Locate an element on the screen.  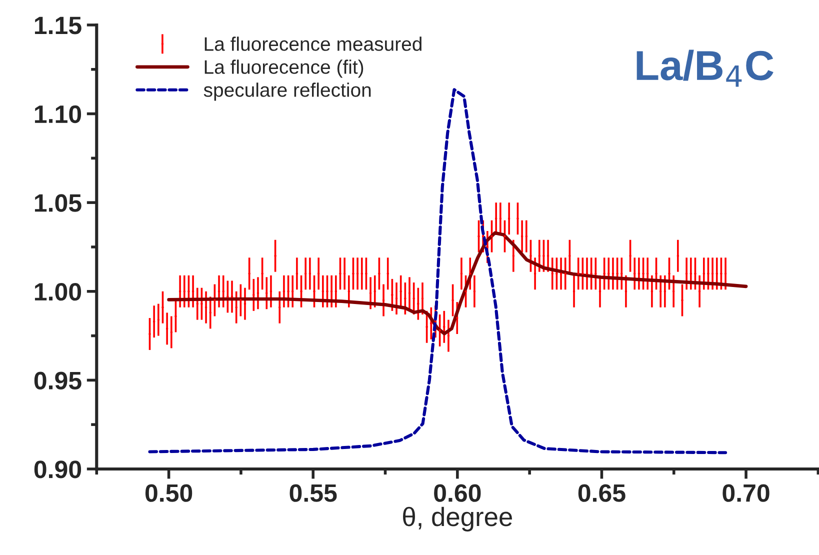
annotation: La/B$_{4}$C is located at coordinates (705, 68).